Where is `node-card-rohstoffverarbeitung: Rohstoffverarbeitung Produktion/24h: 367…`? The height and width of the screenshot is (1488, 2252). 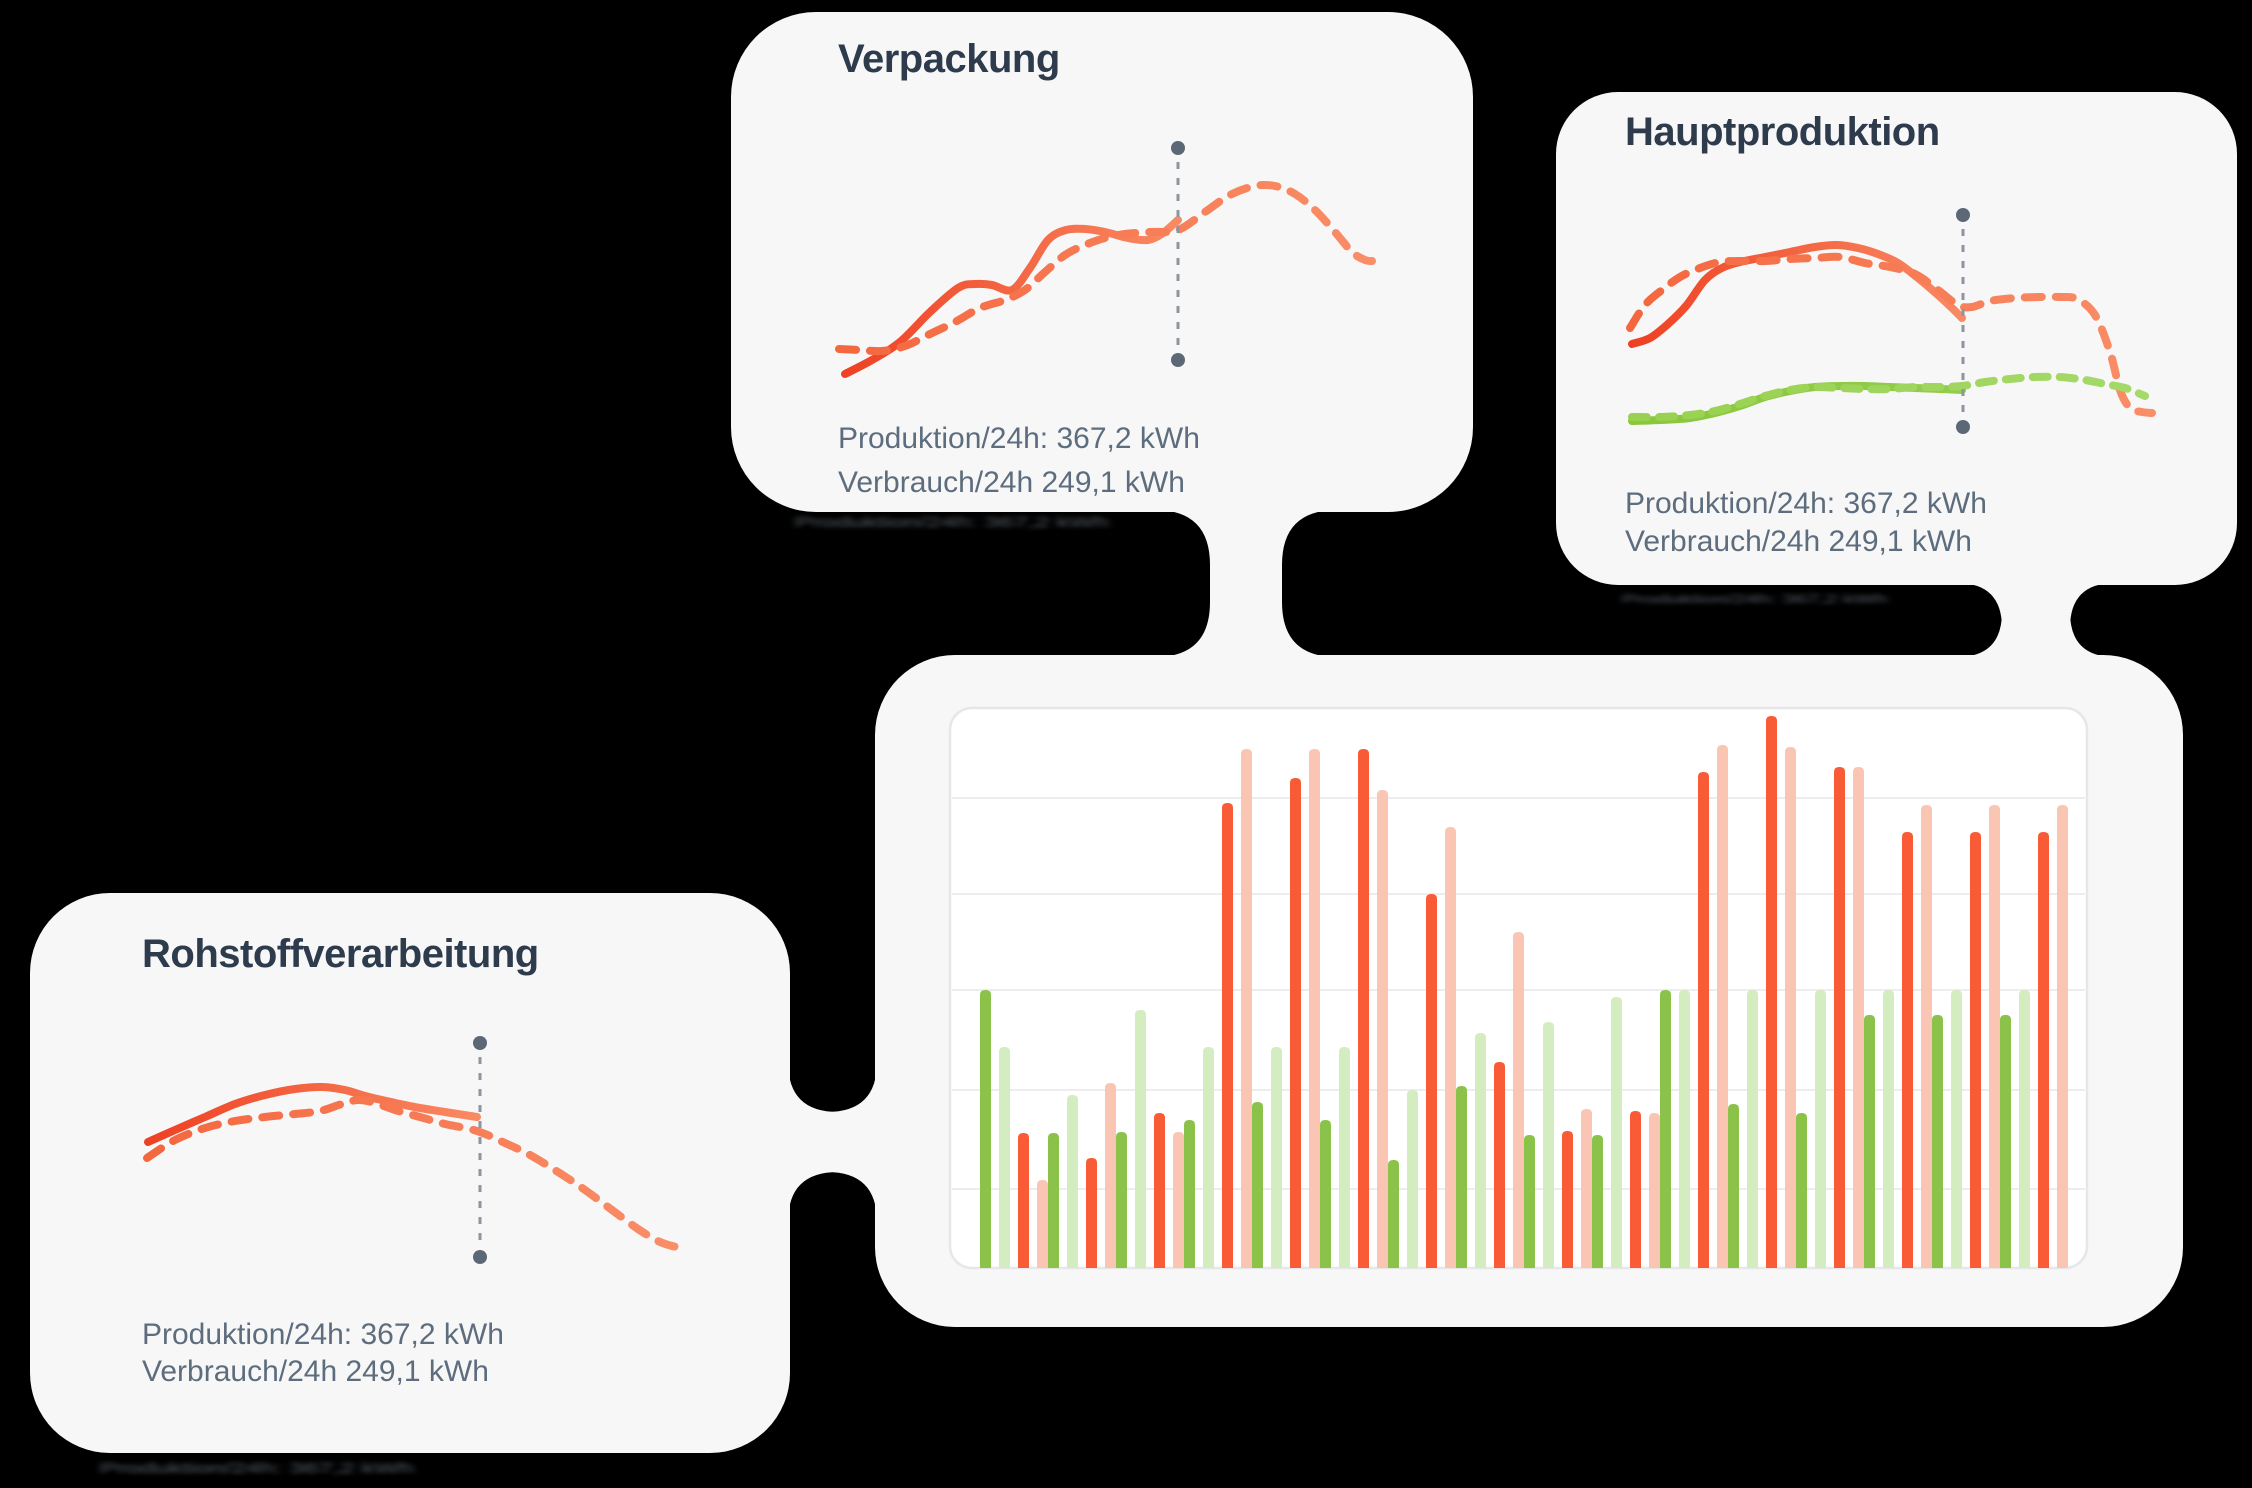
node-card-rohstoffverarbeitung: Rohstoffverarbeitung Produktion/24h: 367… is located at coordinates (410, 1173).